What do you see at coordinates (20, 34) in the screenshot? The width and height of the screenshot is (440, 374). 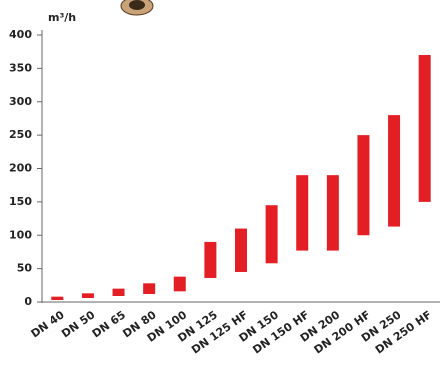 I see `y-tick-label: 400` at bounding box center [20, 34].